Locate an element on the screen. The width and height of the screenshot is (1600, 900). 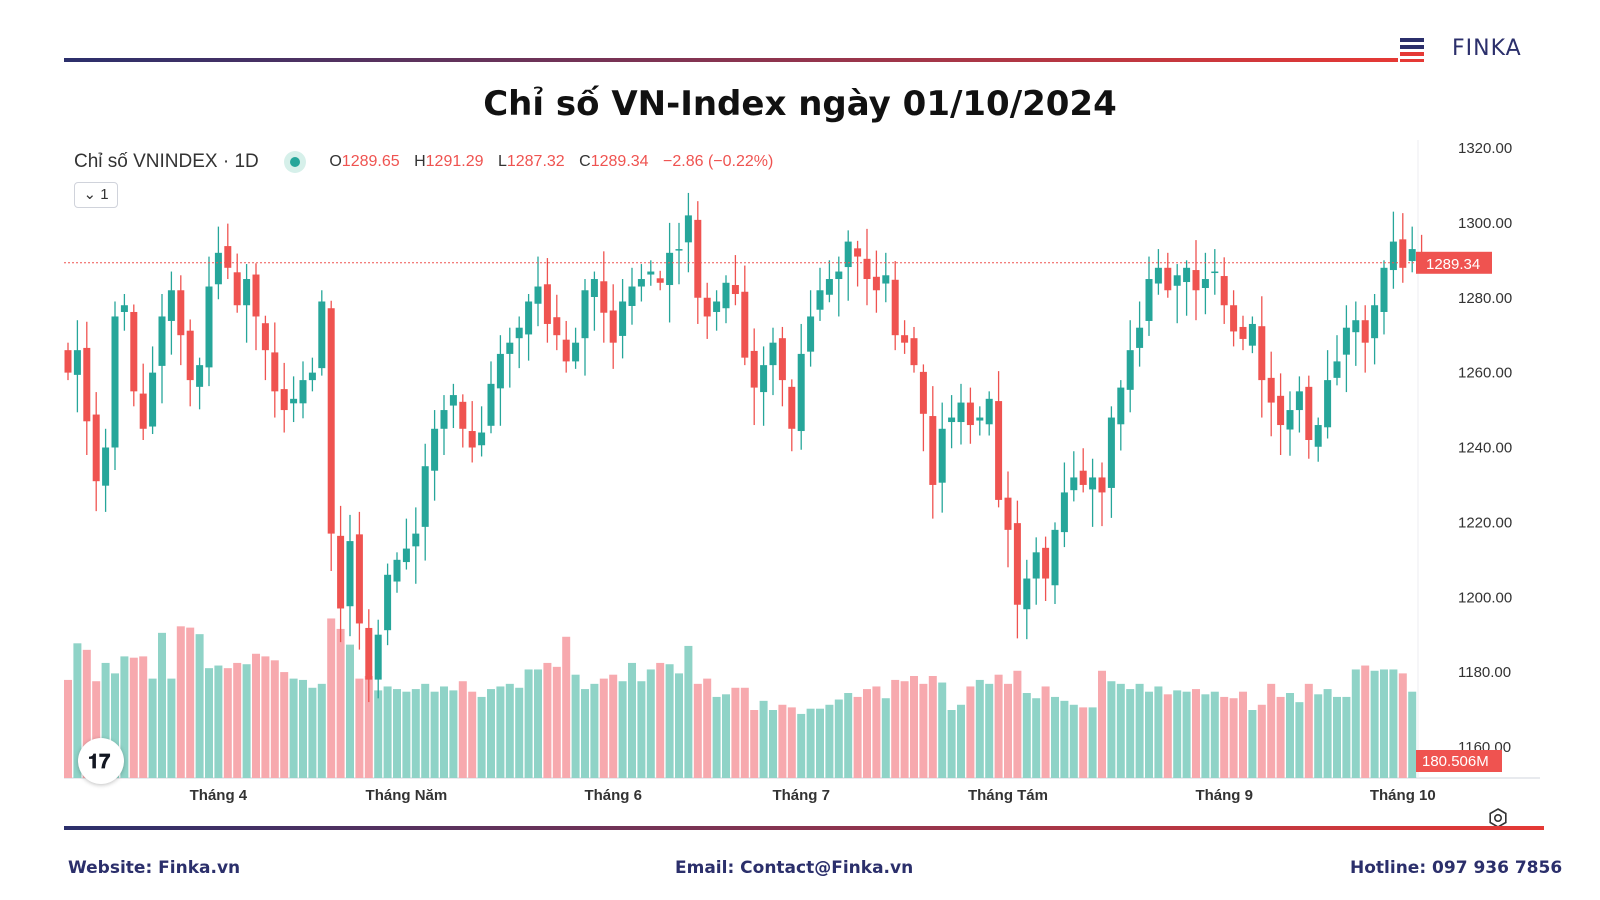
x-tick-label: Tháng 4 is located at coordinates (219, 795).